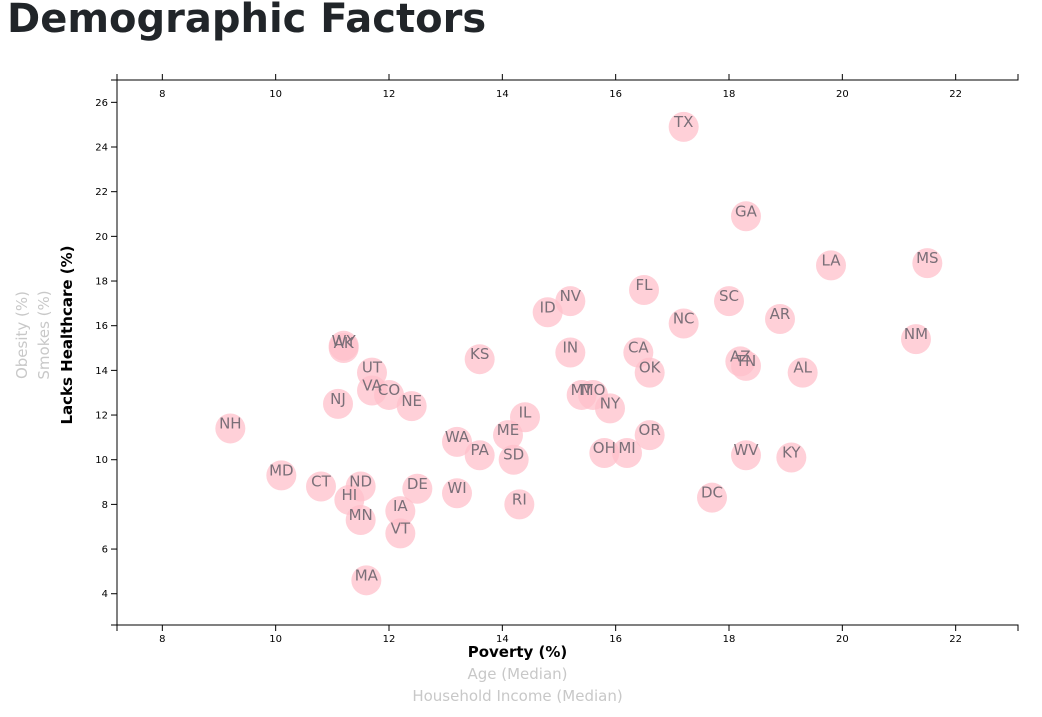  What do you see at coordinates (349, 495) in the screenshot?
I see `state-label-hi: HI` at bounding box center [349, 495].